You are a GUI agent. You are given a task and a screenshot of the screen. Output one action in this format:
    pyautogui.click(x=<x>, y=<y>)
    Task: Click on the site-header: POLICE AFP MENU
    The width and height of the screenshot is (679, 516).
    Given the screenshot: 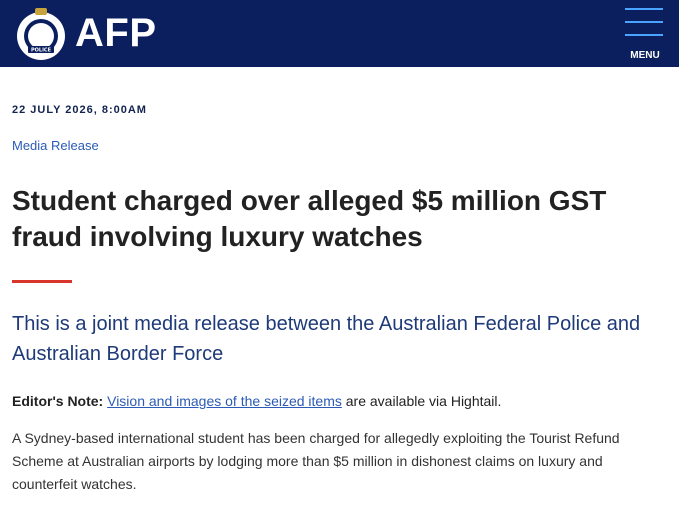 What is the action you would take?
    pyautogui.click(x=339, y=33)
    